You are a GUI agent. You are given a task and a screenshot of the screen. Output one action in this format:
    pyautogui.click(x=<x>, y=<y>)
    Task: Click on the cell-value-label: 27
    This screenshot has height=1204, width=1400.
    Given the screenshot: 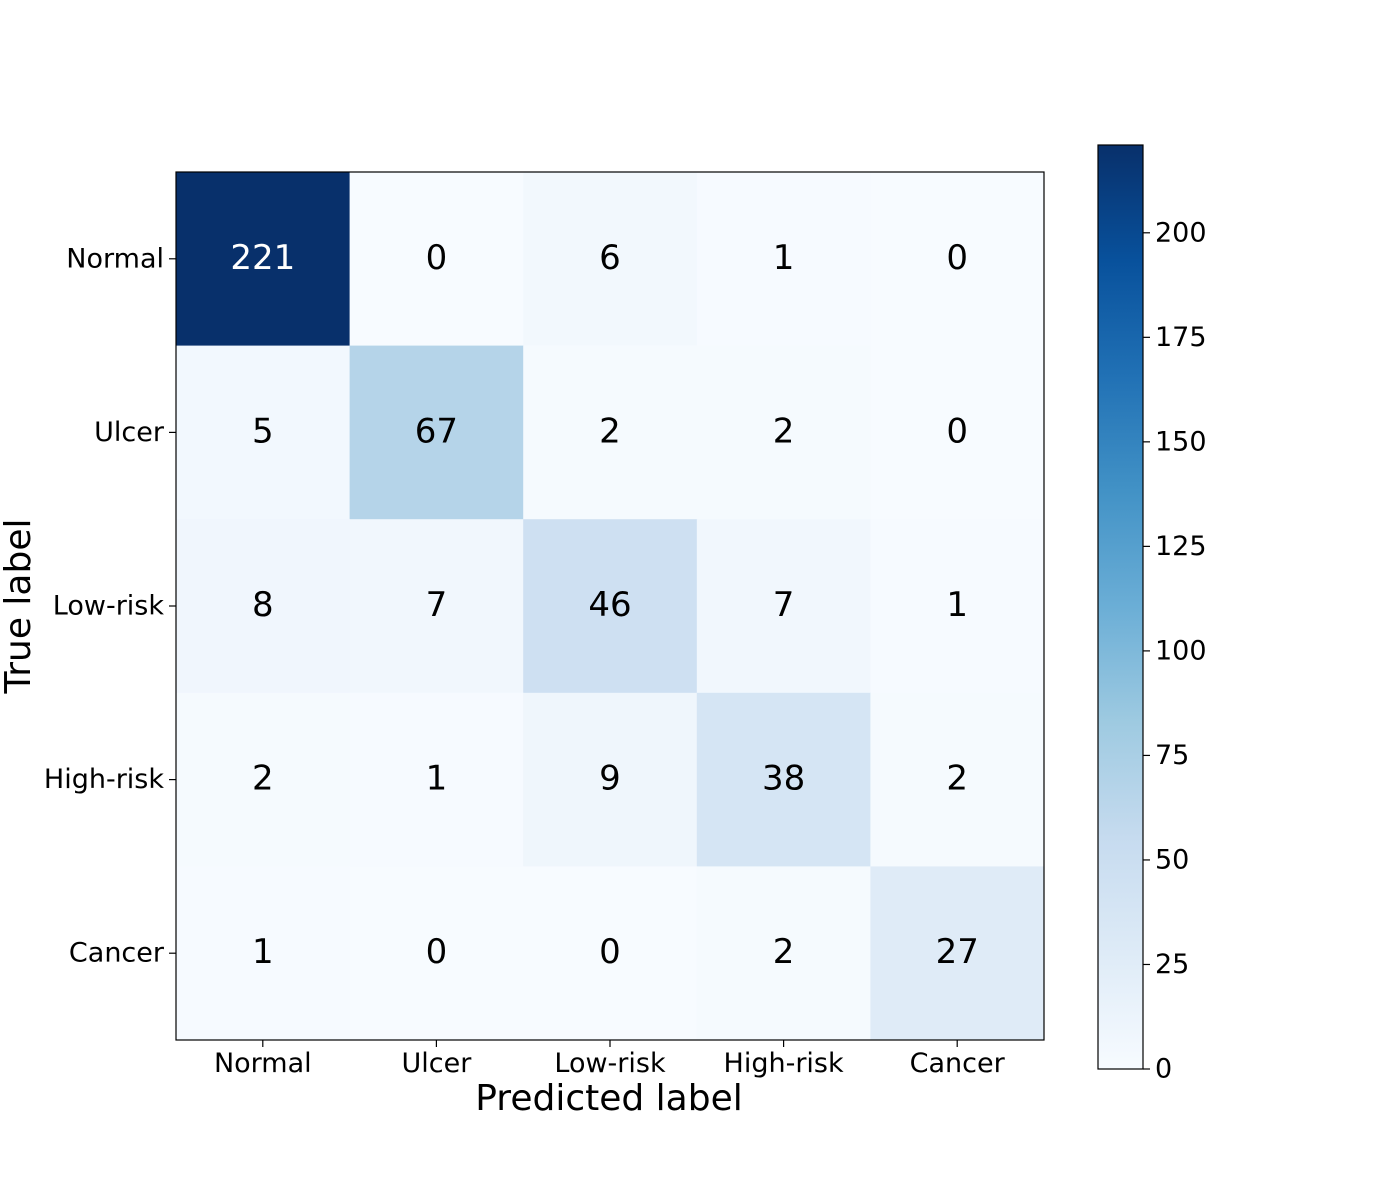 What is the action you would take?
    pyautogui.click(x=957, y=952)
    